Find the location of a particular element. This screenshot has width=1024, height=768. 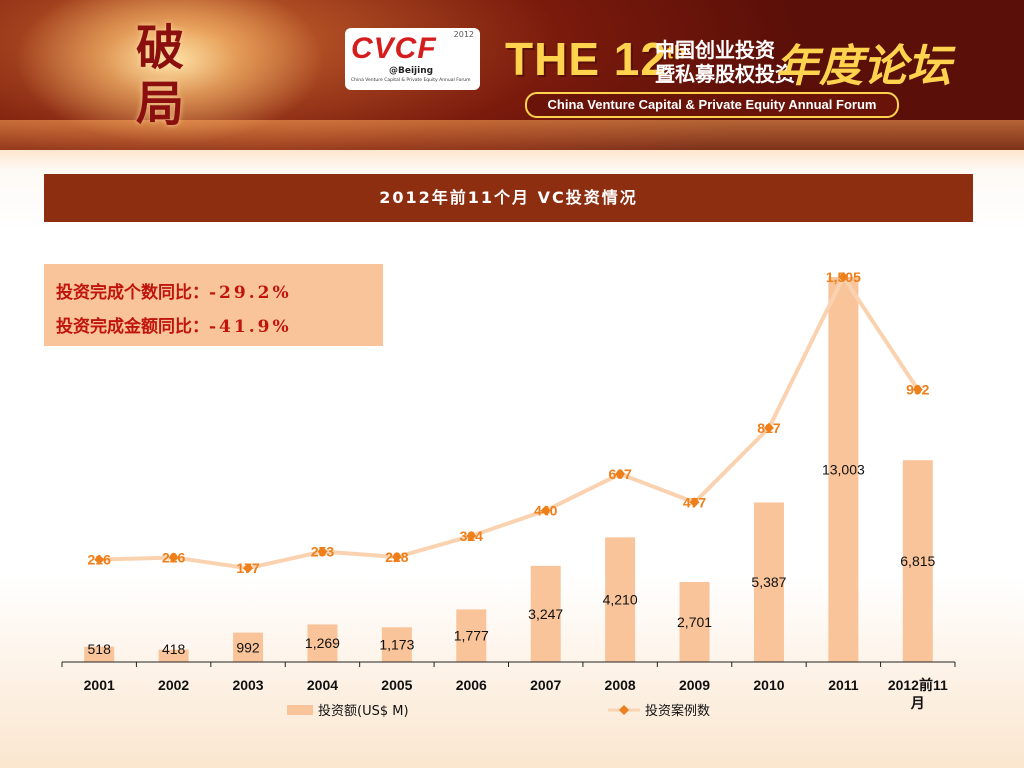

stats-box: 投资完成个数同比：-29.2% 投资完成金额同比：-41.9% is located at coordinates (213, 305).